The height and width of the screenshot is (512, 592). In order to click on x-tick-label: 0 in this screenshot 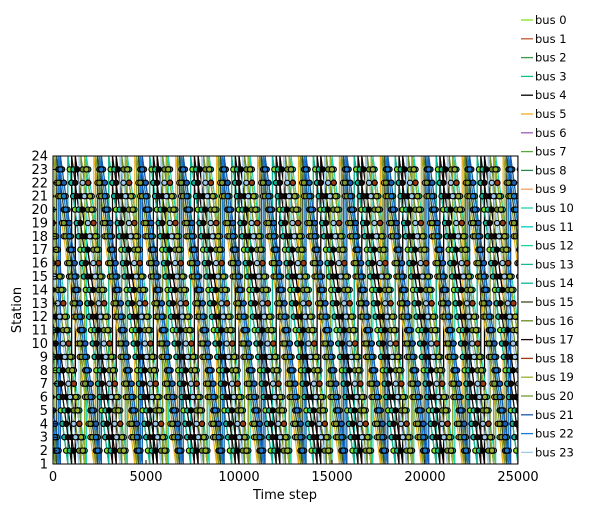, I will do `click(53, 477)`.